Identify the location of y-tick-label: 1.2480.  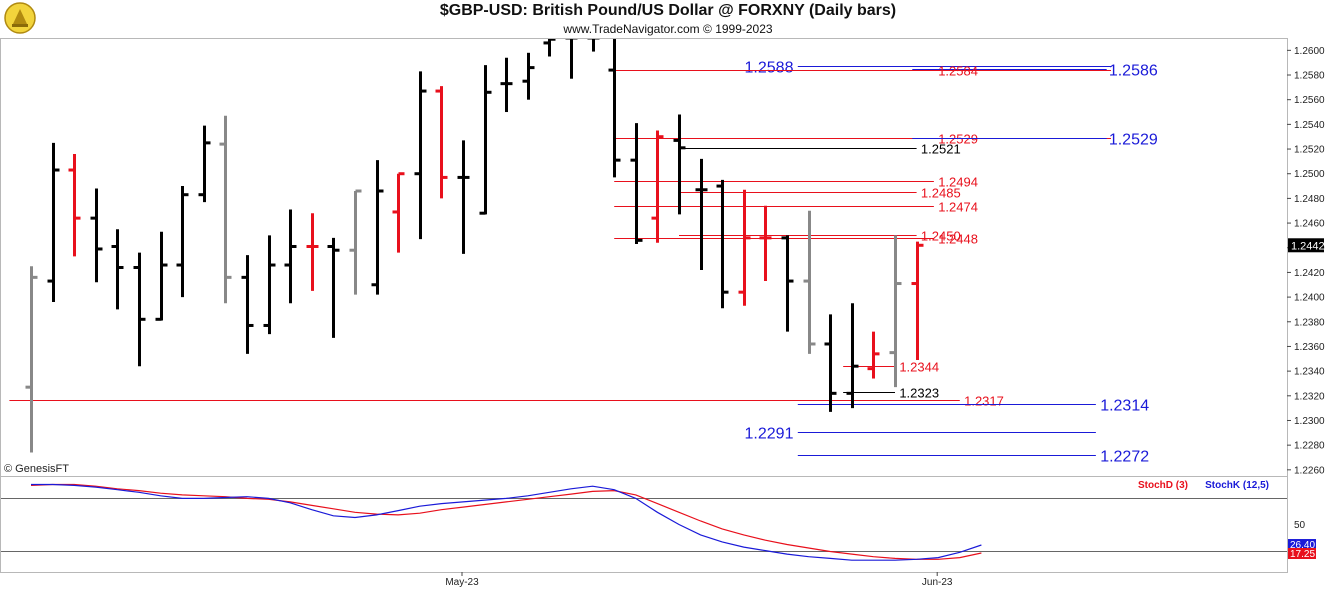
(1309, 199).